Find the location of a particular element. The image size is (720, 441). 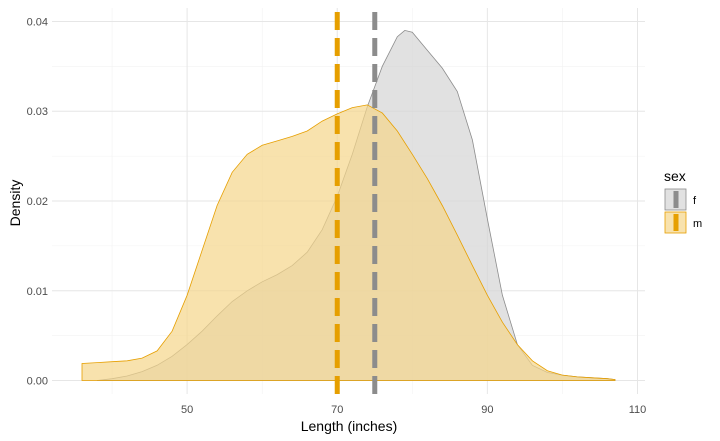

mean-lines is located at coordinates (356, 203).